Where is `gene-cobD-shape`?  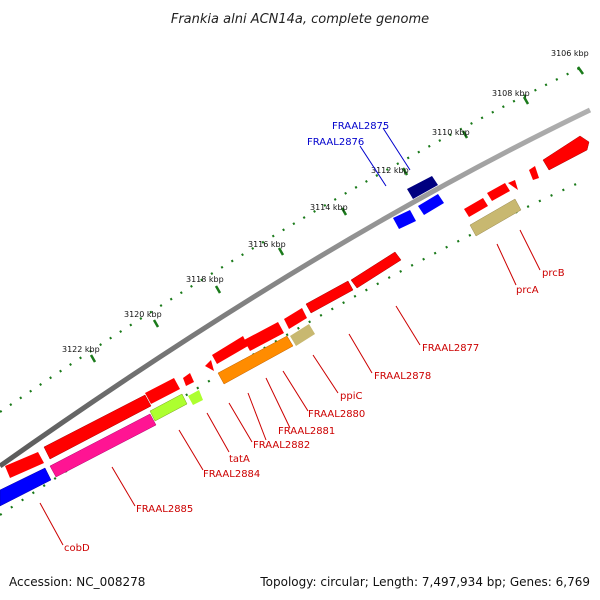
gene-cobD-shape is located at coordinates (26, 487).